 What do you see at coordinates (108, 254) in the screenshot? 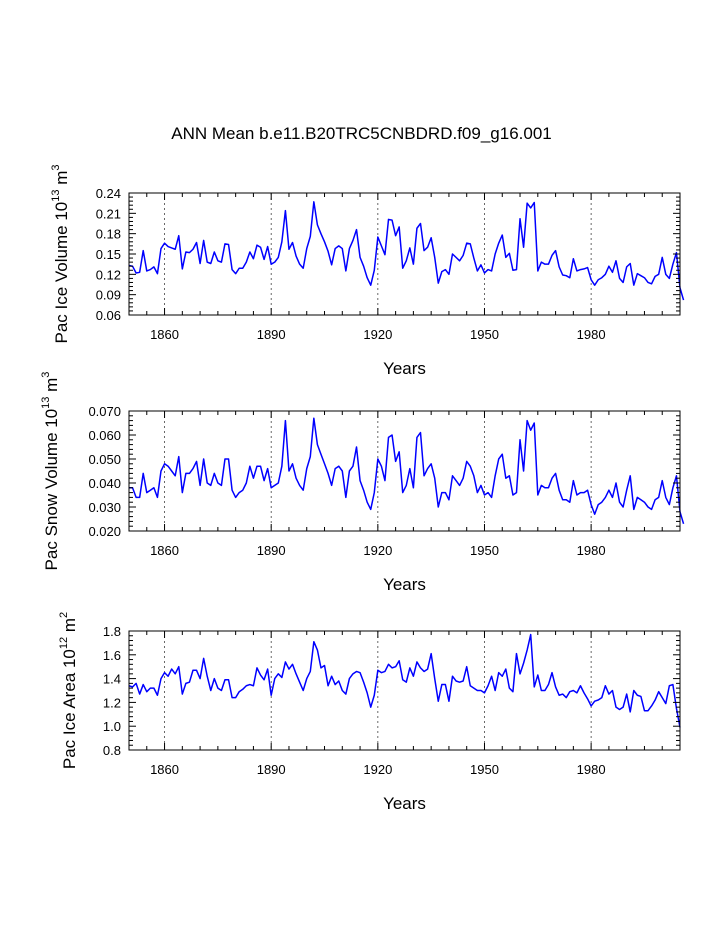
I see `y-tick-label: 0.15` at bounding box center [108, 254].